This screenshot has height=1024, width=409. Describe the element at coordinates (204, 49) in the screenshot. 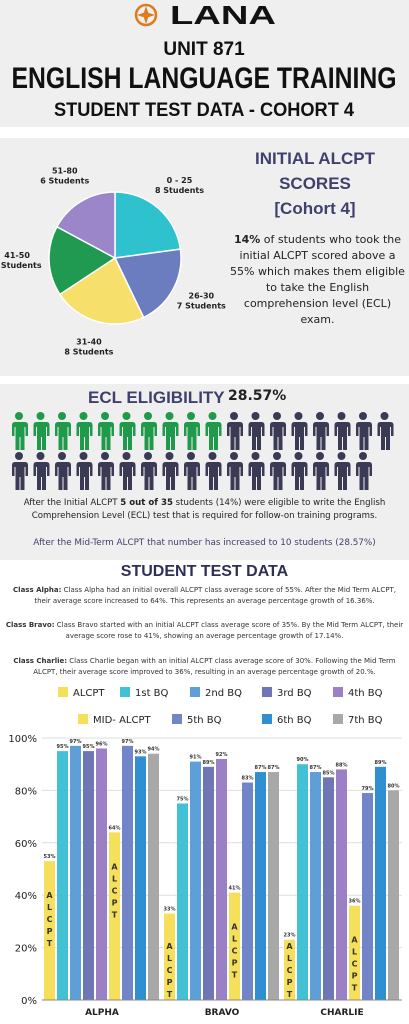

I see `unit: UNIT 871` at that location.